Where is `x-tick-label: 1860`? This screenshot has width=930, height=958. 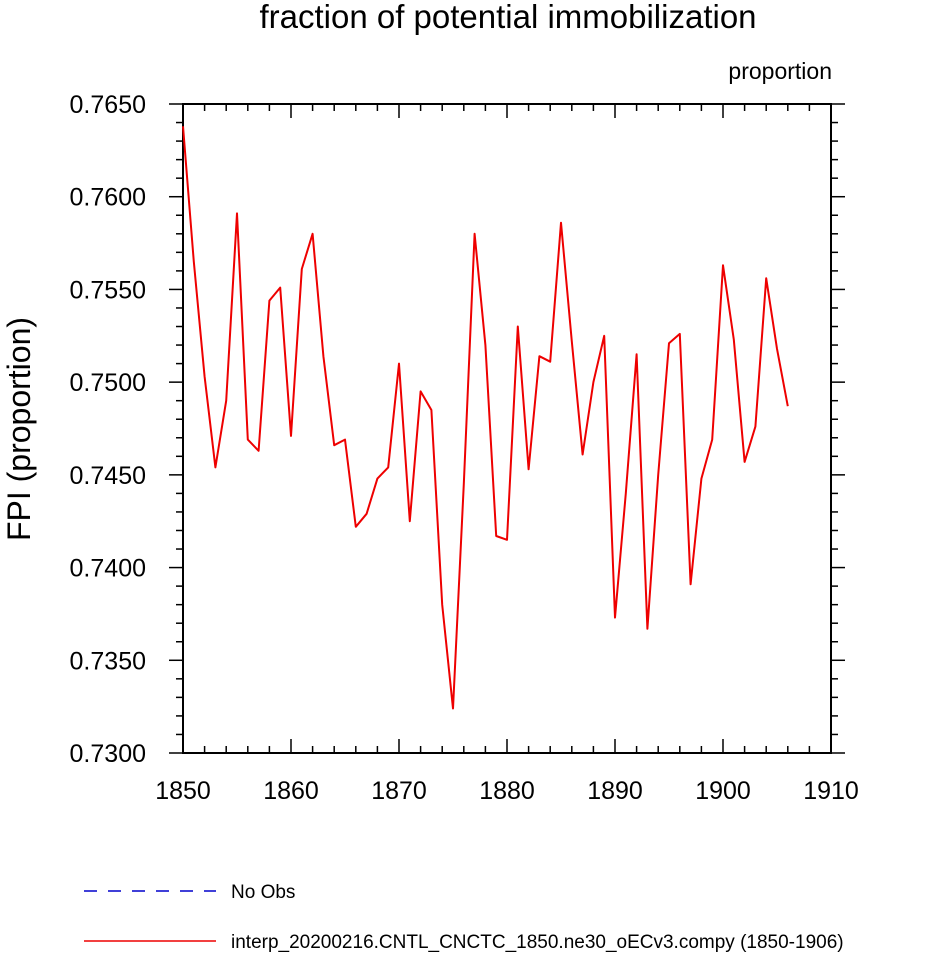 x-tick-label: 1860 is located at coordinates (291, 791).